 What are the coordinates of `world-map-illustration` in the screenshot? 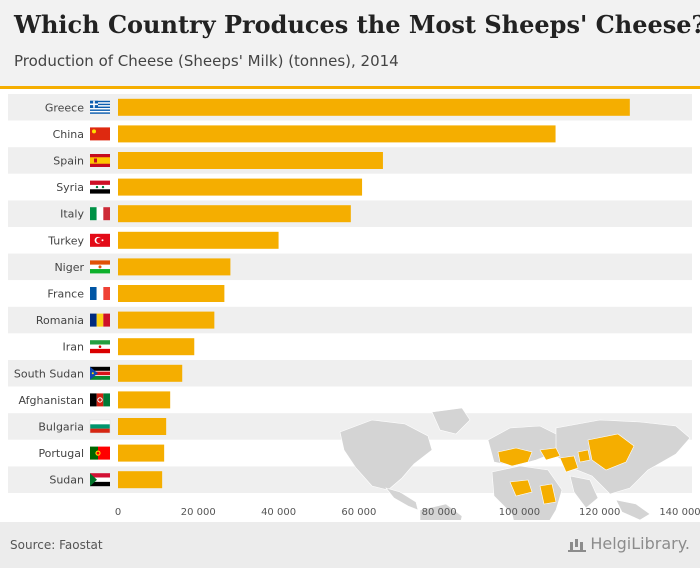 It's located at (515, 463).